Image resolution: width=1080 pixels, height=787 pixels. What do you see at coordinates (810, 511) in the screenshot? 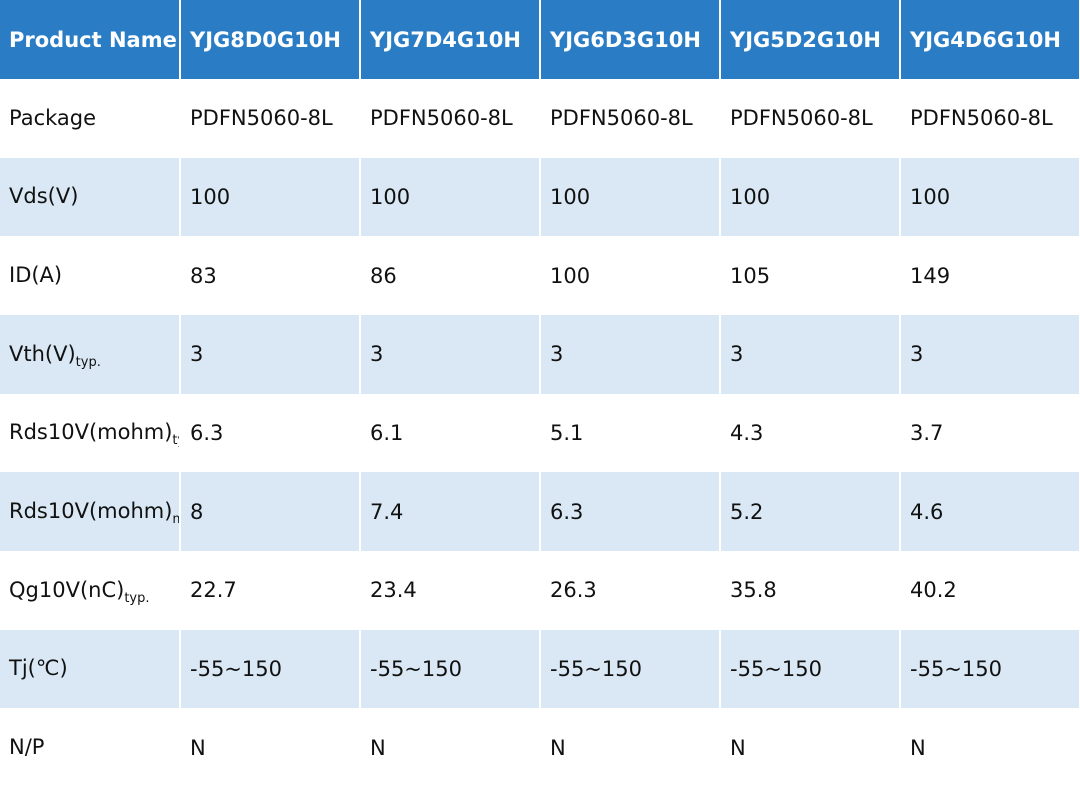
I see `value-cell: 5.2` at bounding box center [810, 511].